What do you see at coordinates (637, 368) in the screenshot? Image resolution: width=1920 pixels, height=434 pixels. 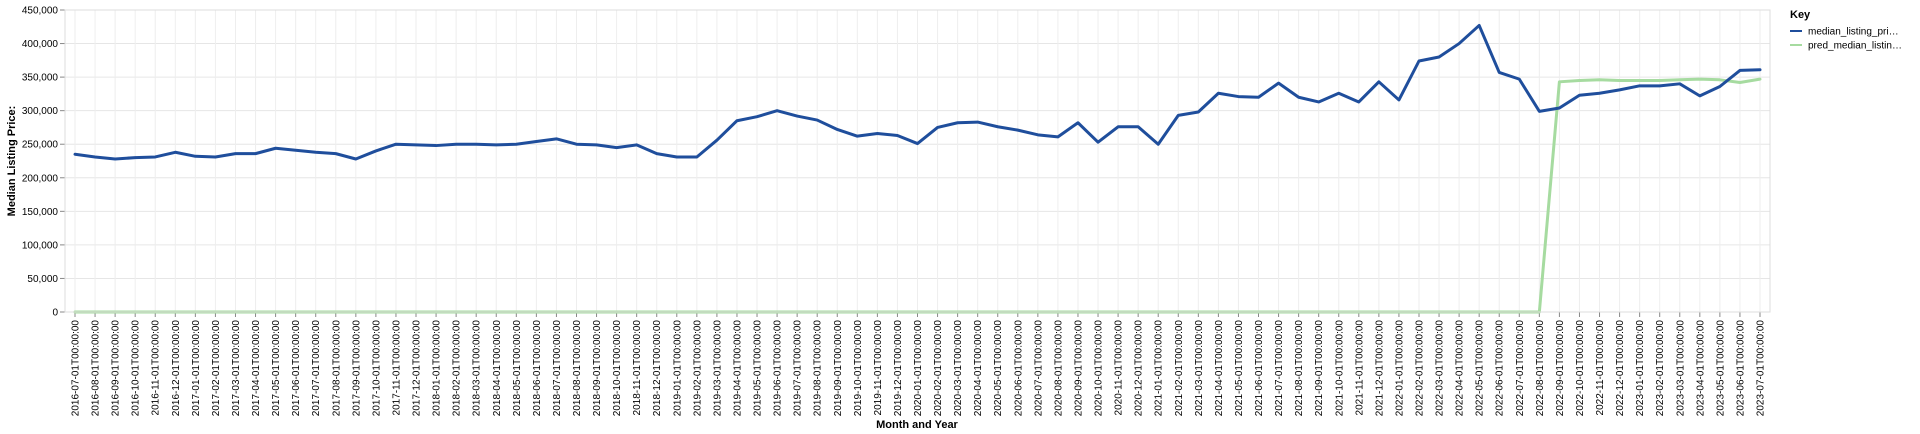 I see `x-tick-label: 2018-11-01T00:00:00` at bounding box center [637, 368].